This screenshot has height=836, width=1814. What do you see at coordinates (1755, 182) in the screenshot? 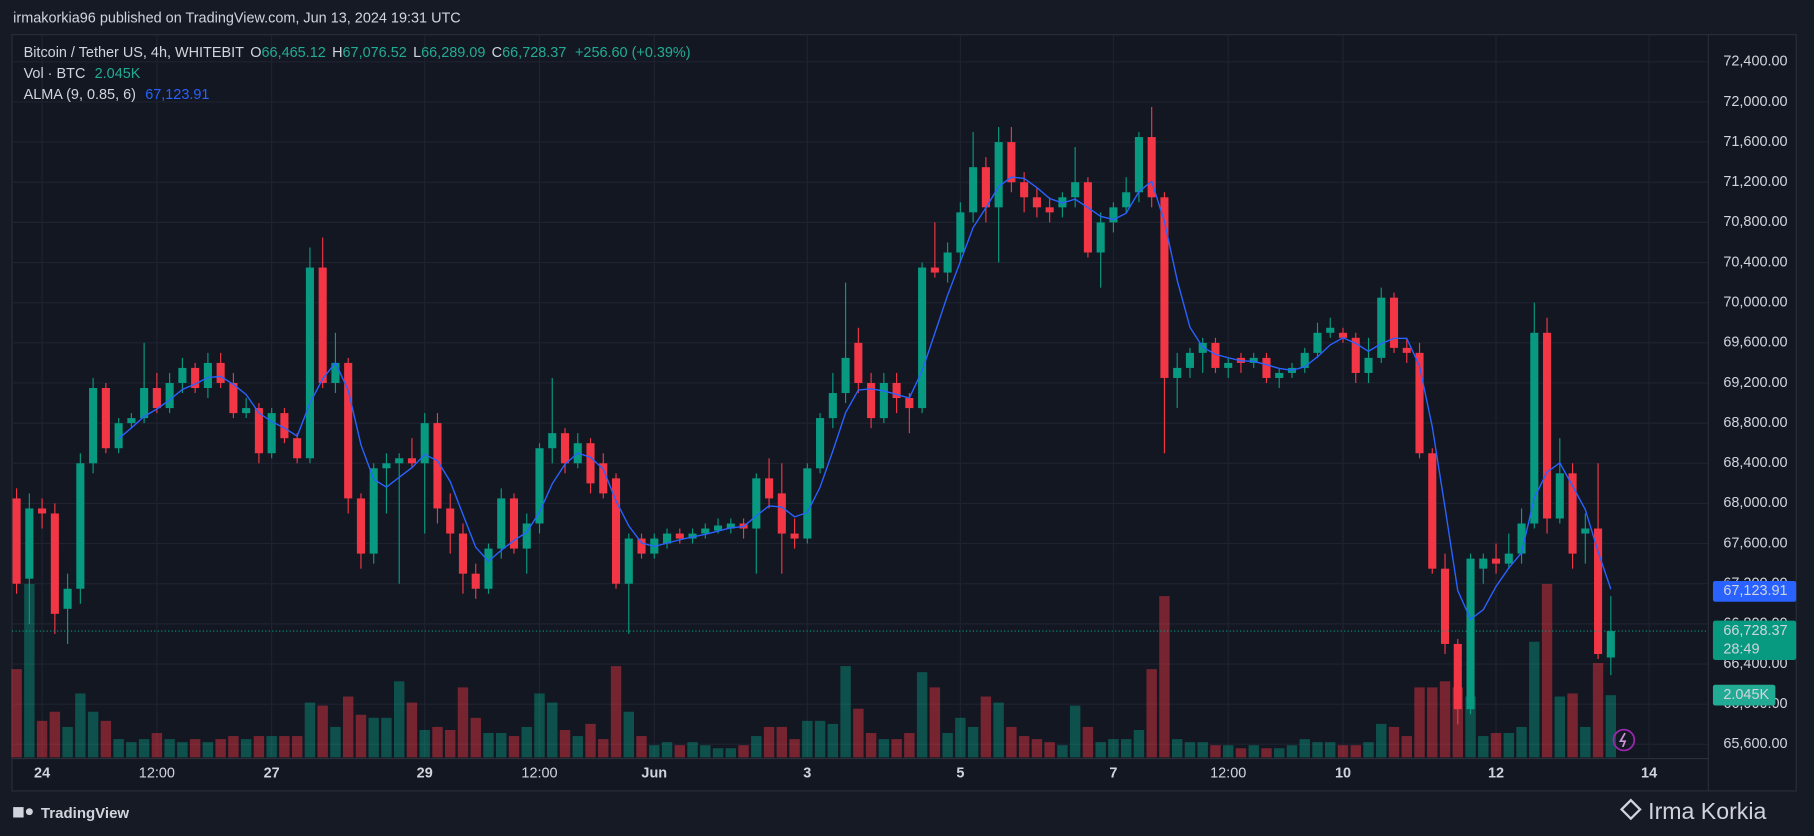
I see `y-tick-label: 71,200.00` at bounding box center [1755, 182].